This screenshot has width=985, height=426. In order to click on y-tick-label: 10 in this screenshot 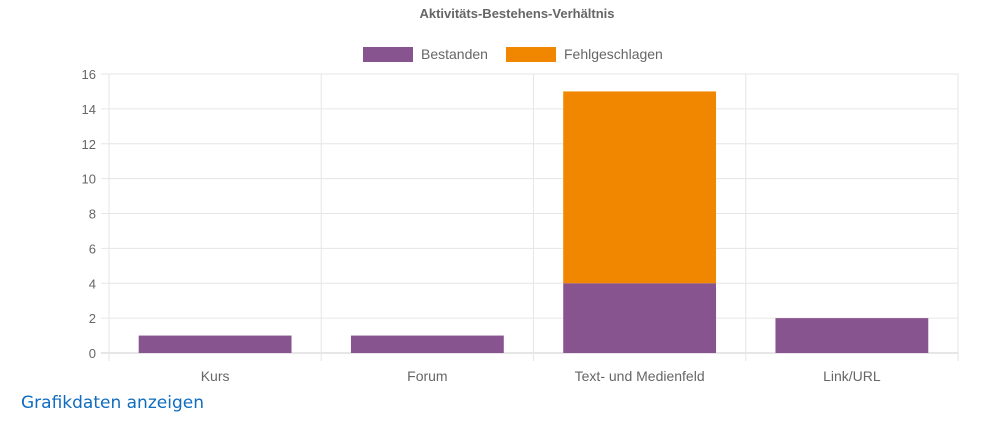, I will do `click(89, 179)`.